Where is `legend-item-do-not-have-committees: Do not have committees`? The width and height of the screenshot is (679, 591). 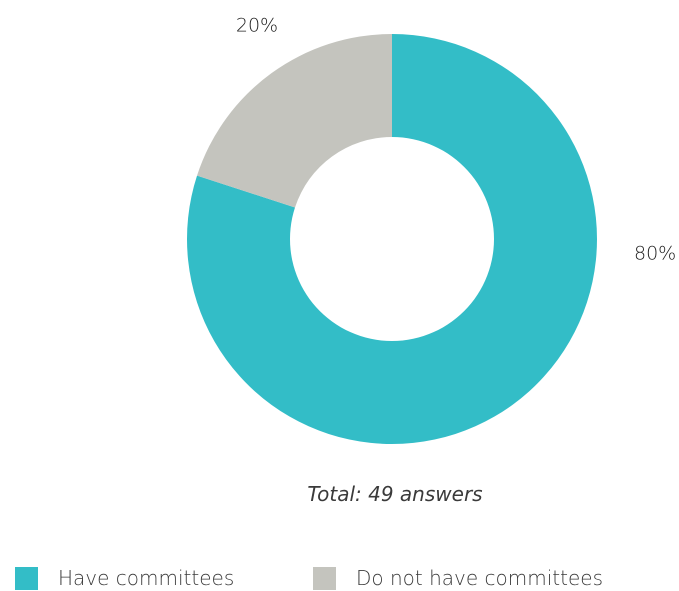 legend-item-do-not-have-committees: Do not have committees is located at coordinates (458, 578).